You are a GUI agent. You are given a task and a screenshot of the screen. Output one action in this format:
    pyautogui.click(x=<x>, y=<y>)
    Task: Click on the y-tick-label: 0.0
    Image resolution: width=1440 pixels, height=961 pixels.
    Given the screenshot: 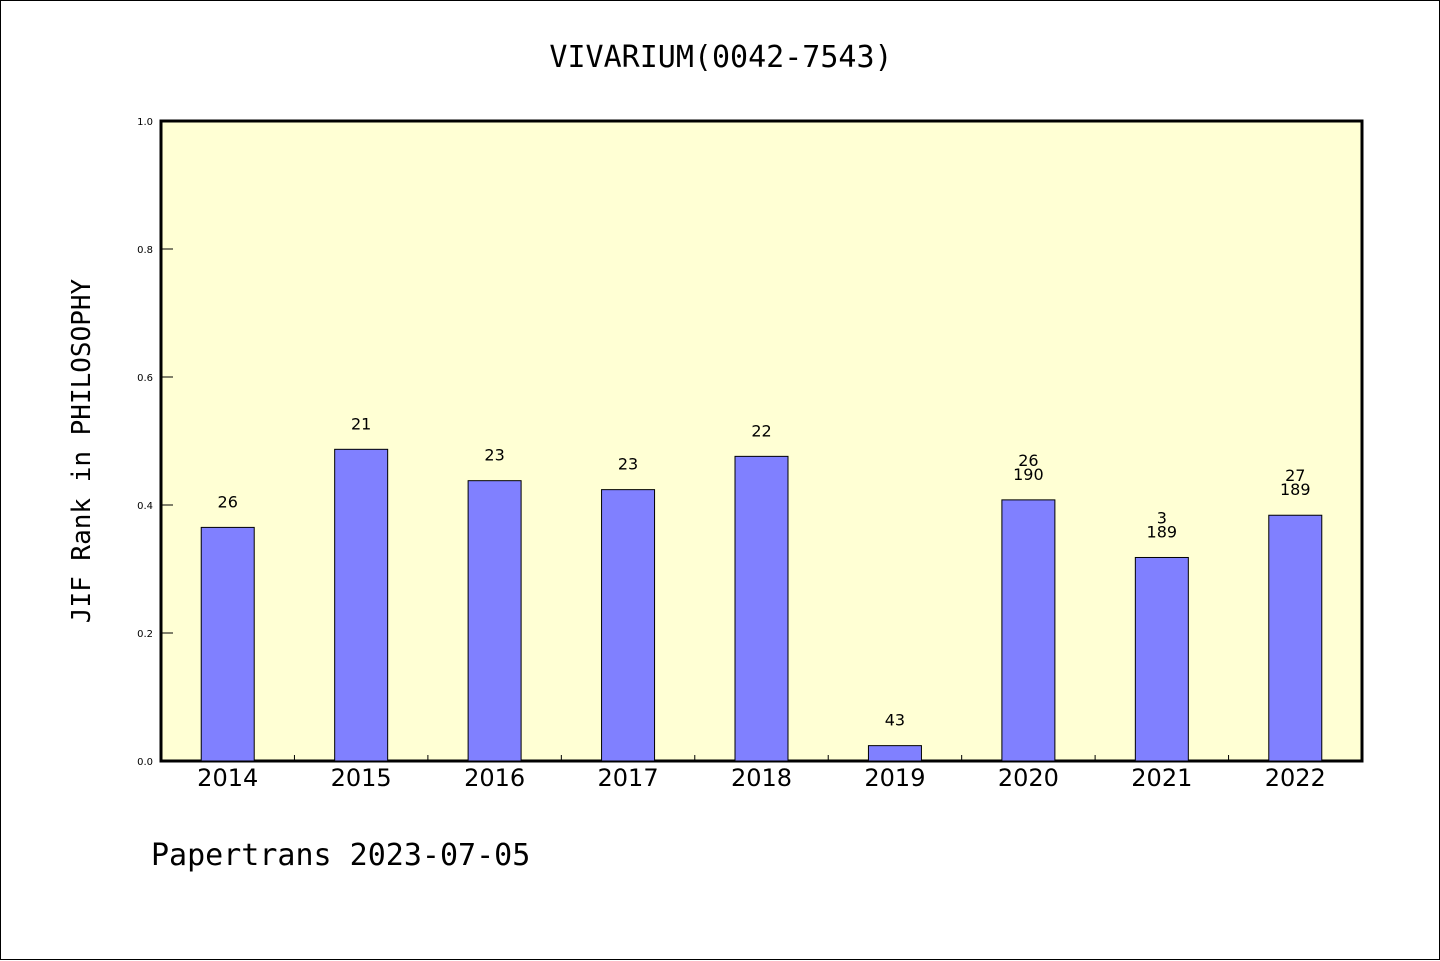 What is the action you would take?
    pyautogui.click(x=145, y=762)
    